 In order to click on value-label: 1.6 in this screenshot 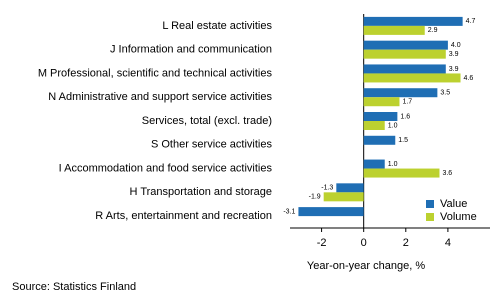, I will do `click(405, 116)`.